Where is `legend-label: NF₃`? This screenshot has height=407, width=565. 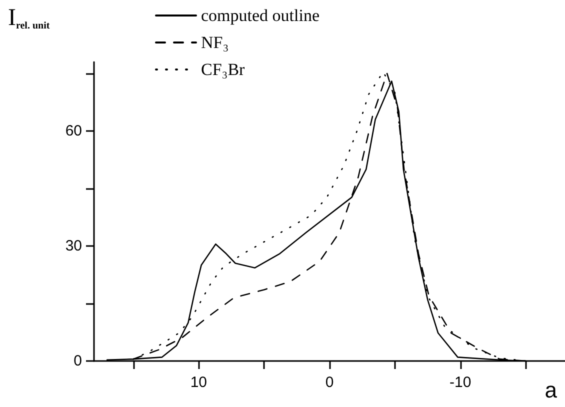
legend-label: NF₃ is located at coordinates (215, 42).